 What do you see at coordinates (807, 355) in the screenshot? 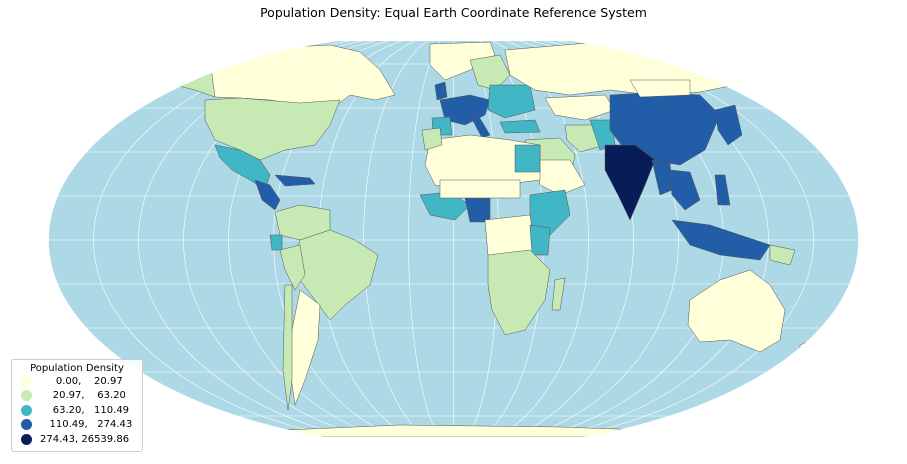
I see `country-new-zealand` at bounding box center [807, 355].